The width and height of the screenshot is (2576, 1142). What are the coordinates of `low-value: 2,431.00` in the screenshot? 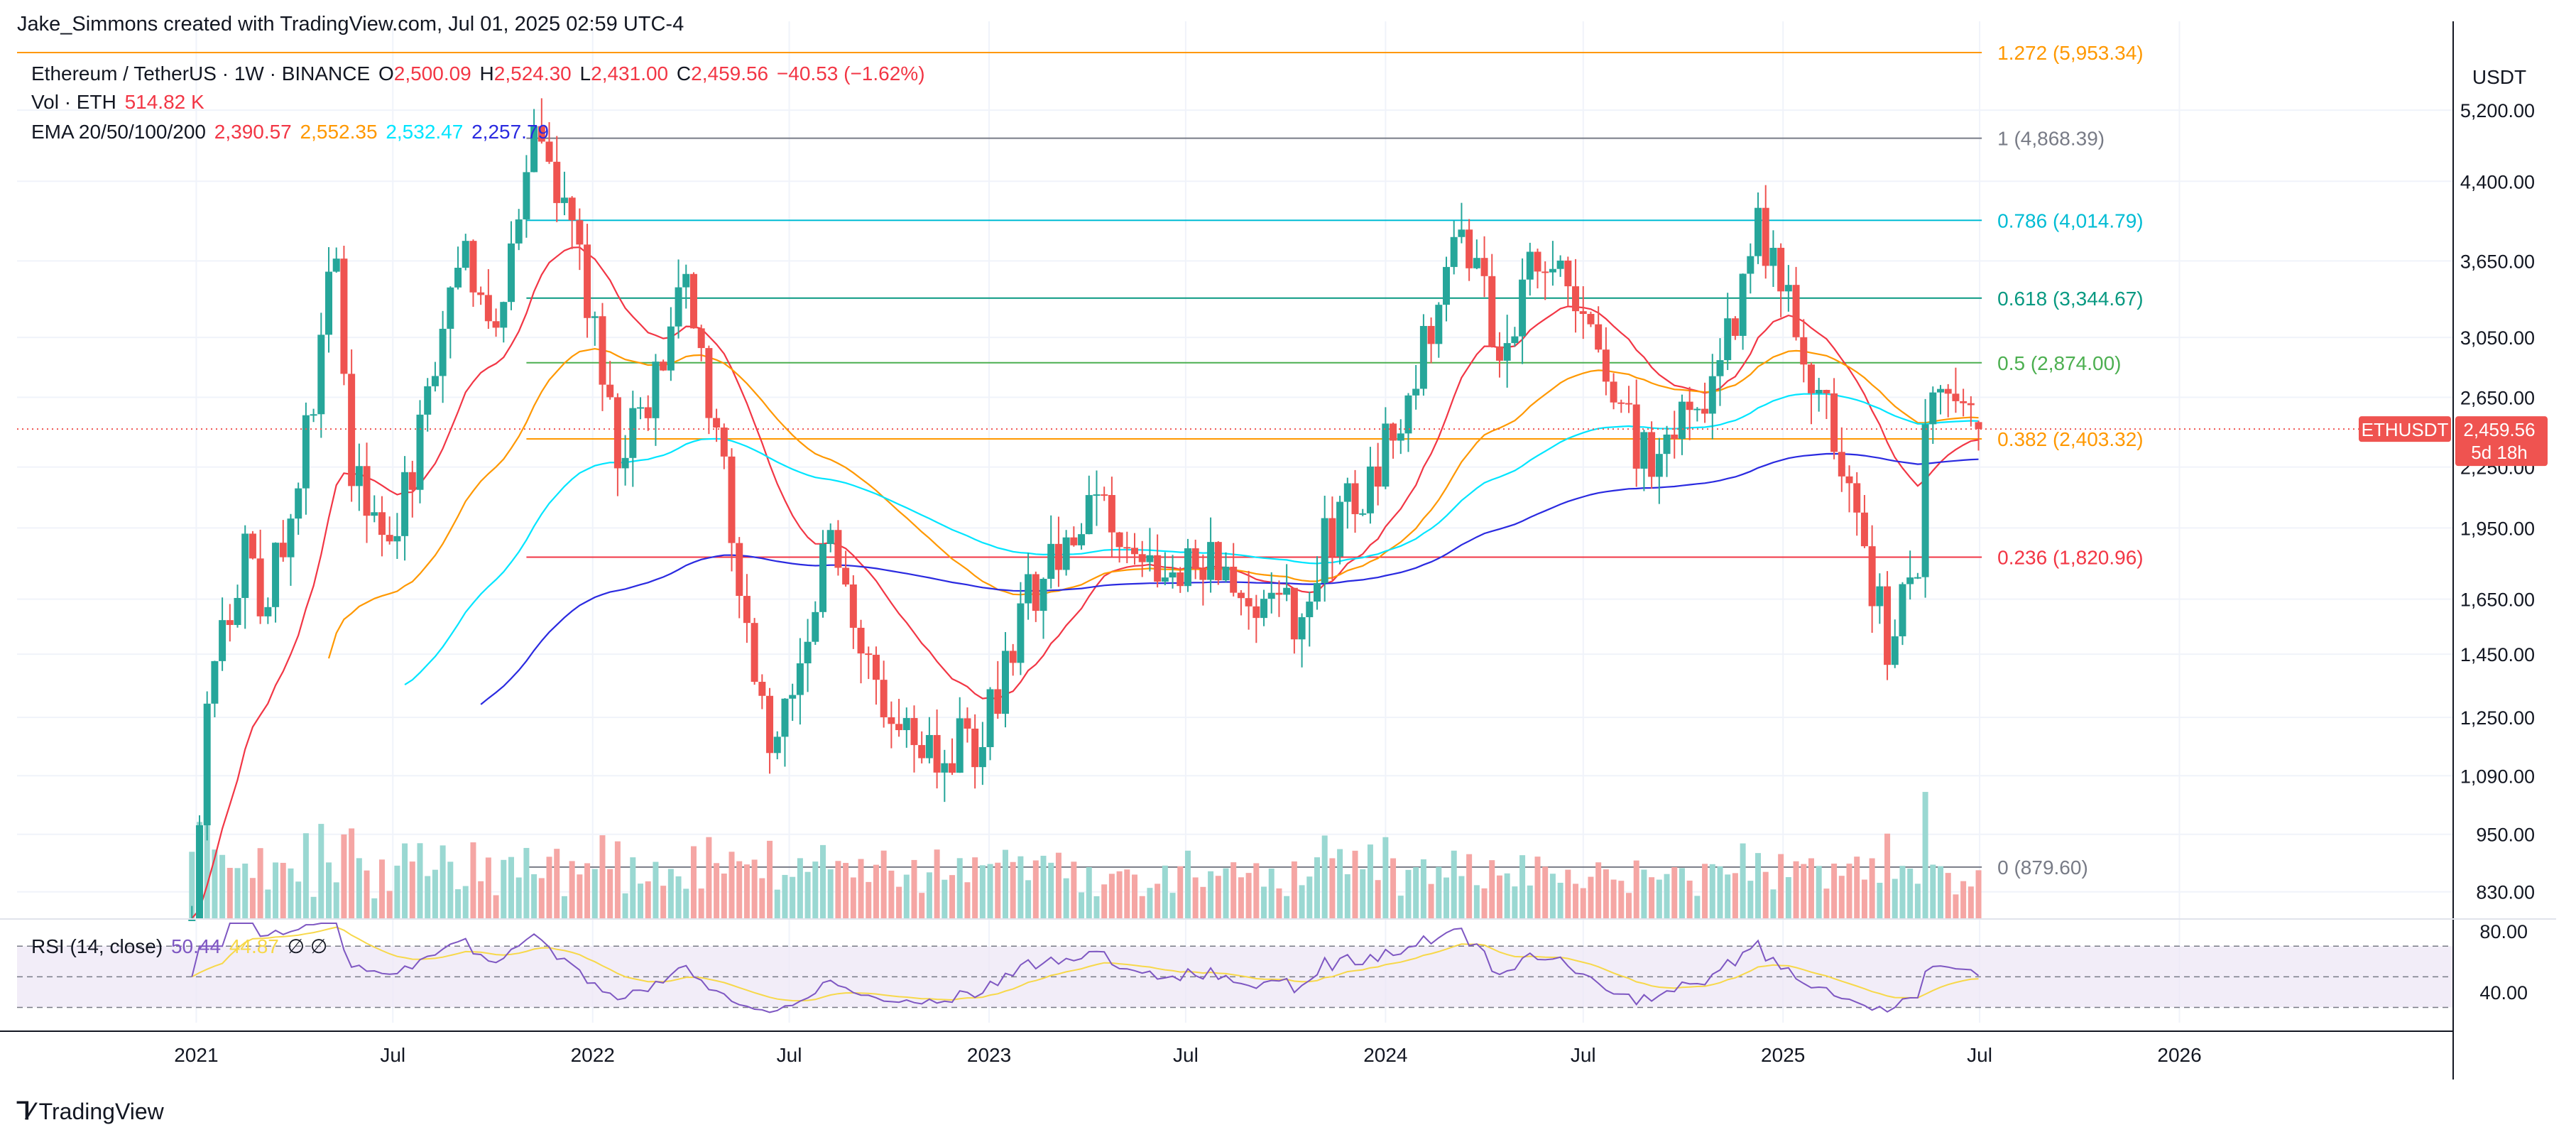 It's located at (630, 73).